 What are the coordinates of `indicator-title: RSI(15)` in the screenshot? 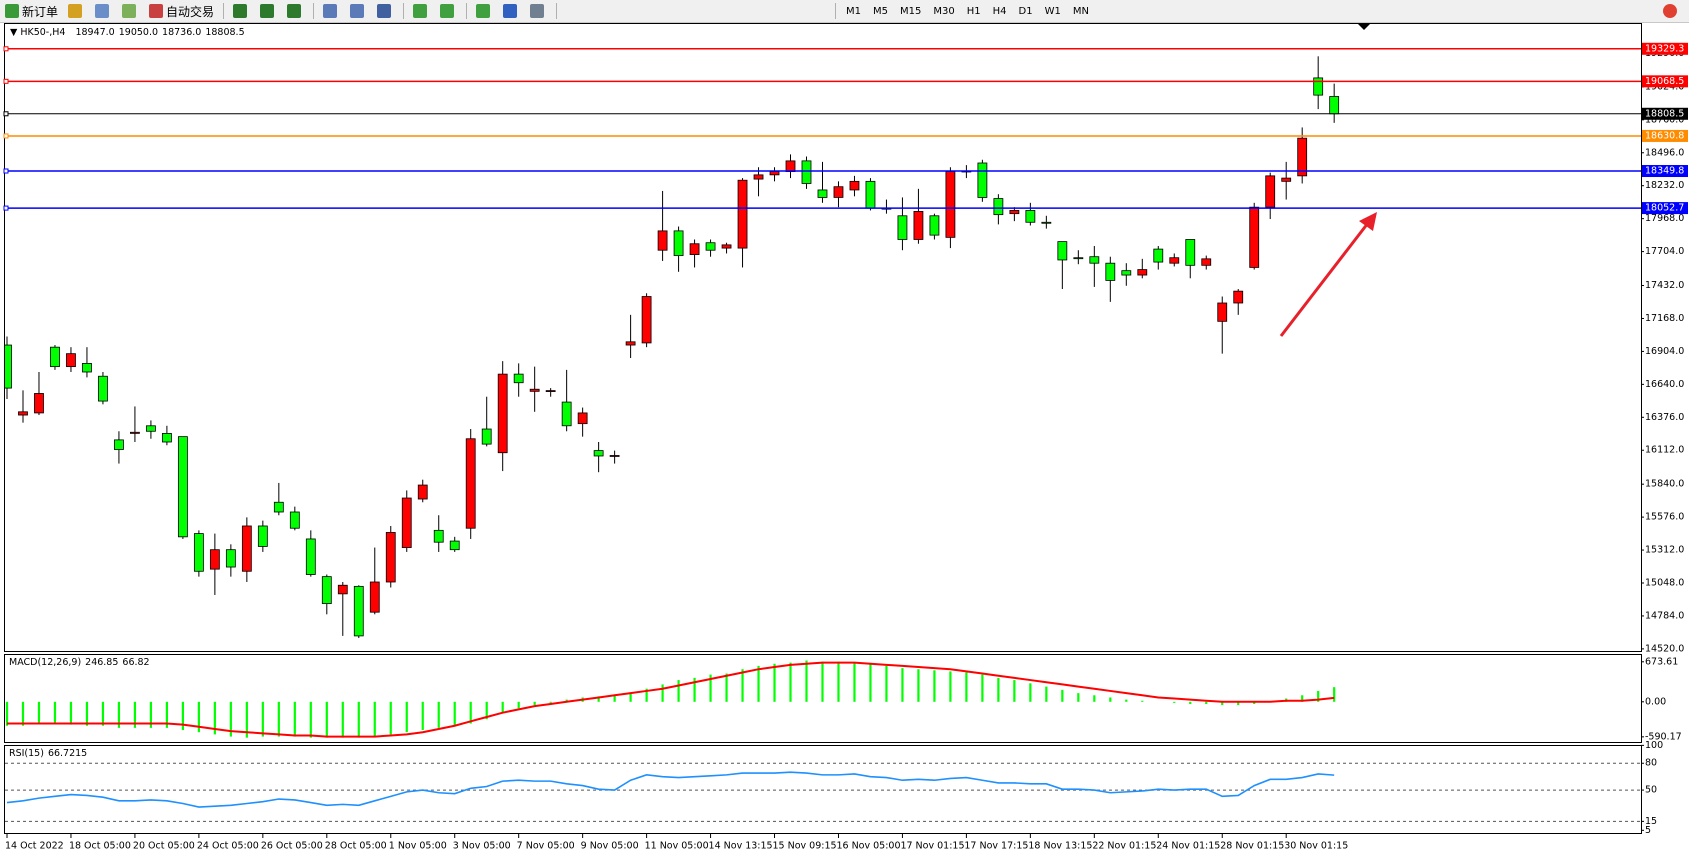 It's located at (26, 753).